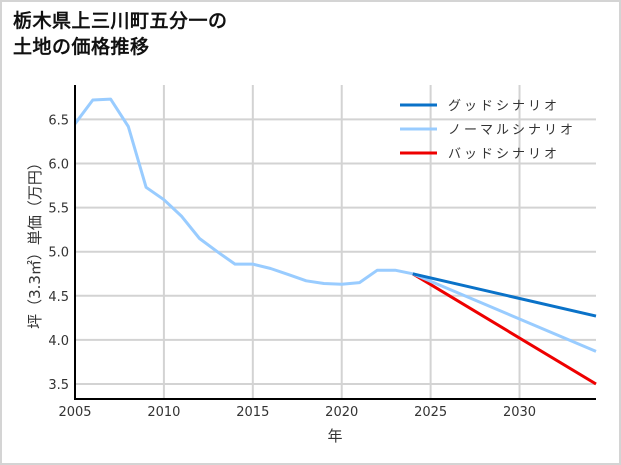 The height and width of the screenshot is (465, 621). What do you see at coordinates (512, 130) in the screenshot?
I see `legend-label: ノーマルシナリオ` at bounding box center [512, 130].